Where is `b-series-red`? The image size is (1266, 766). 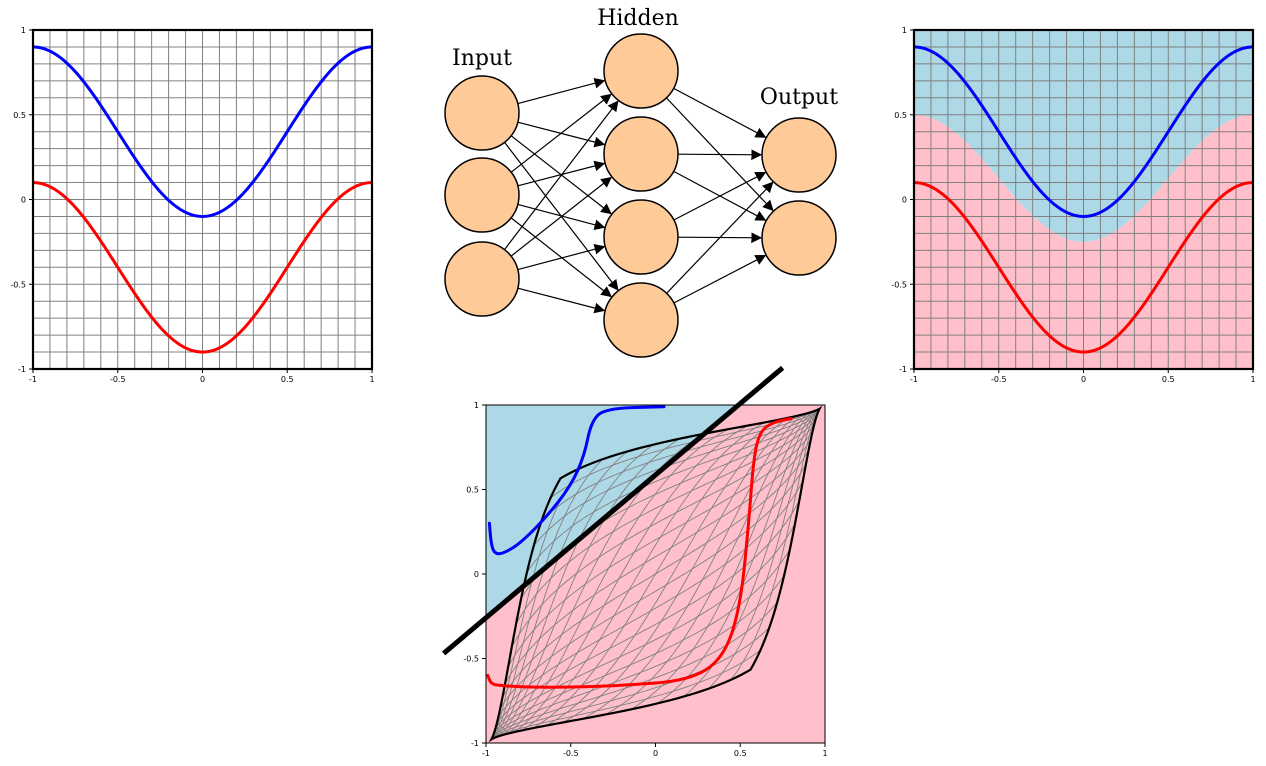 b-series-red is located at coordinates (639, 553).